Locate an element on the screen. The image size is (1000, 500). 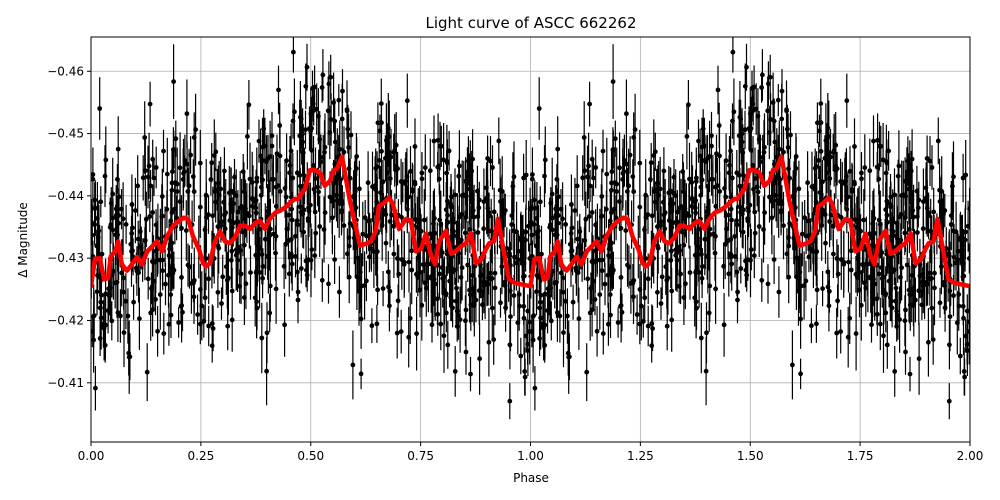
x-tick-label: 0.75 is located at coordinates (420, 456).